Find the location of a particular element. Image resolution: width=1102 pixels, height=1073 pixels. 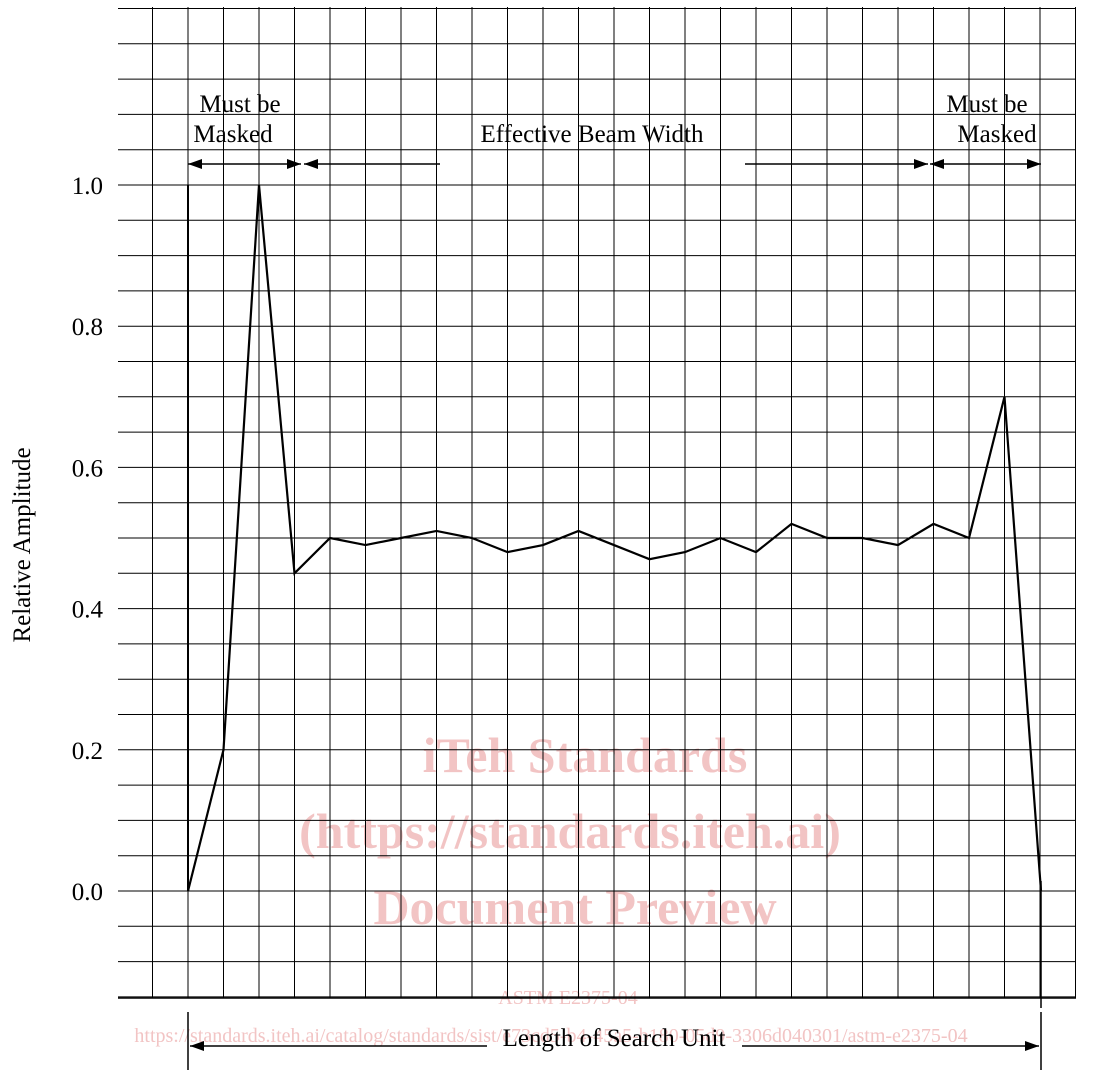

left-mask-label-line-2: Masked is located at coordinates (233, 134).